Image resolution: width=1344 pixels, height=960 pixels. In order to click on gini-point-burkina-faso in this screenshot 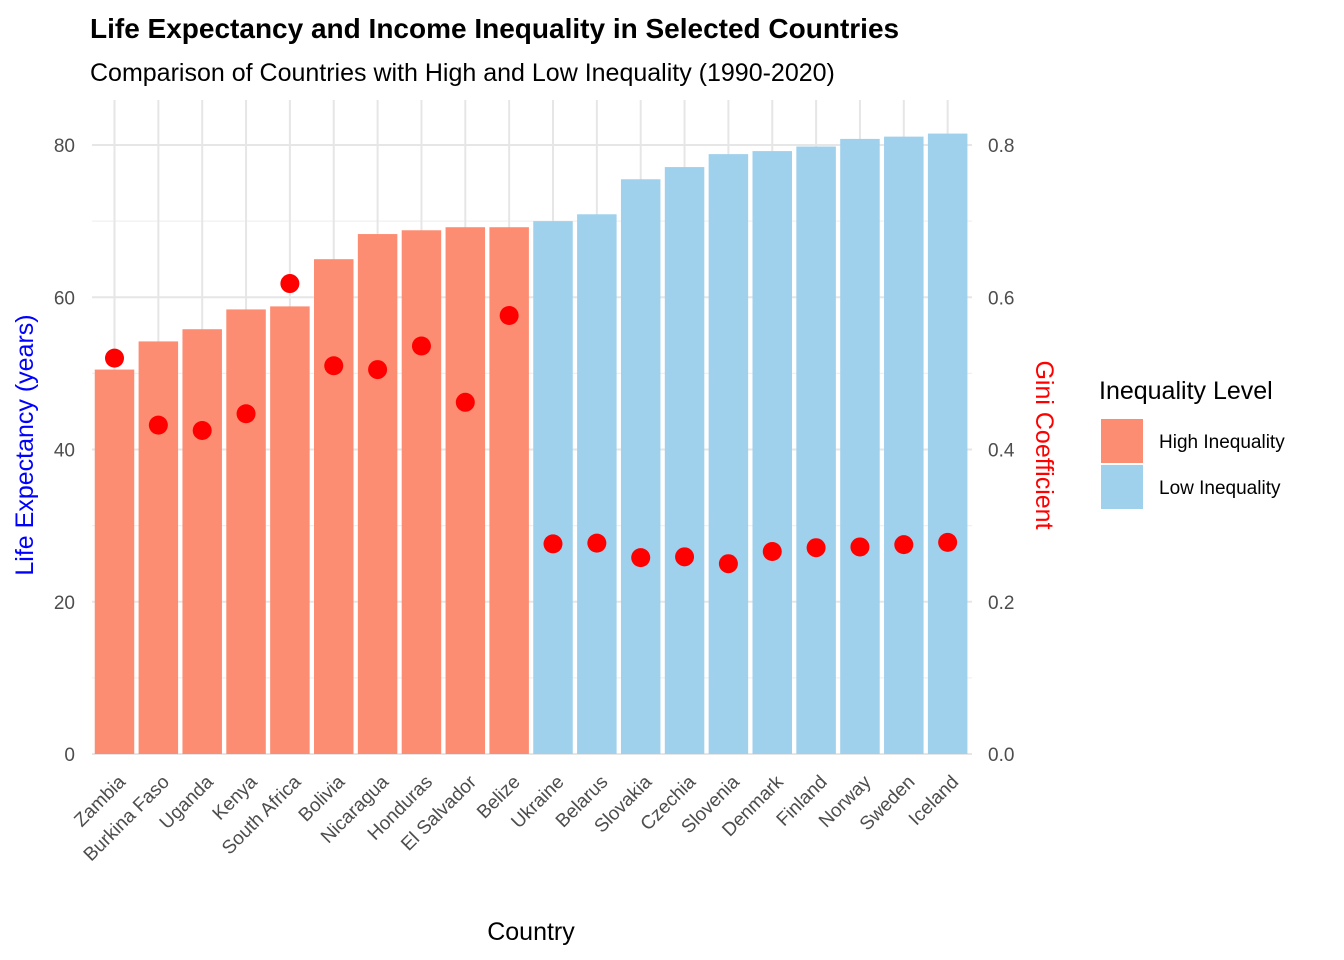, I will do `click(158, 425)`.